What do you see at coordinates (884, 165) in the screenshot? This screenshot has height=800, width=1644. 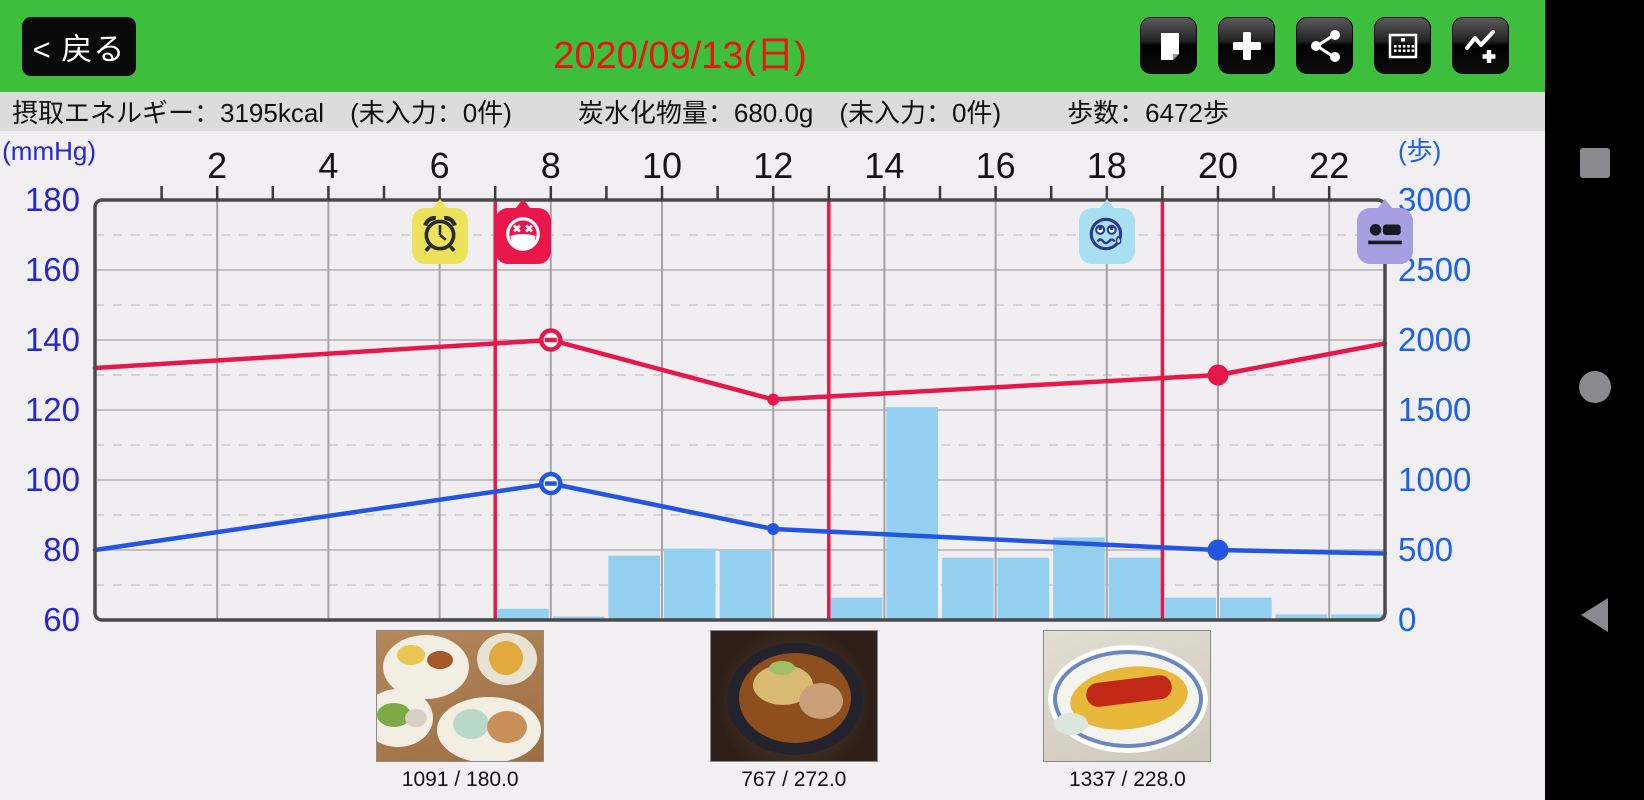 I see `x-axis-label: 14` at bounding box center [884, 165].